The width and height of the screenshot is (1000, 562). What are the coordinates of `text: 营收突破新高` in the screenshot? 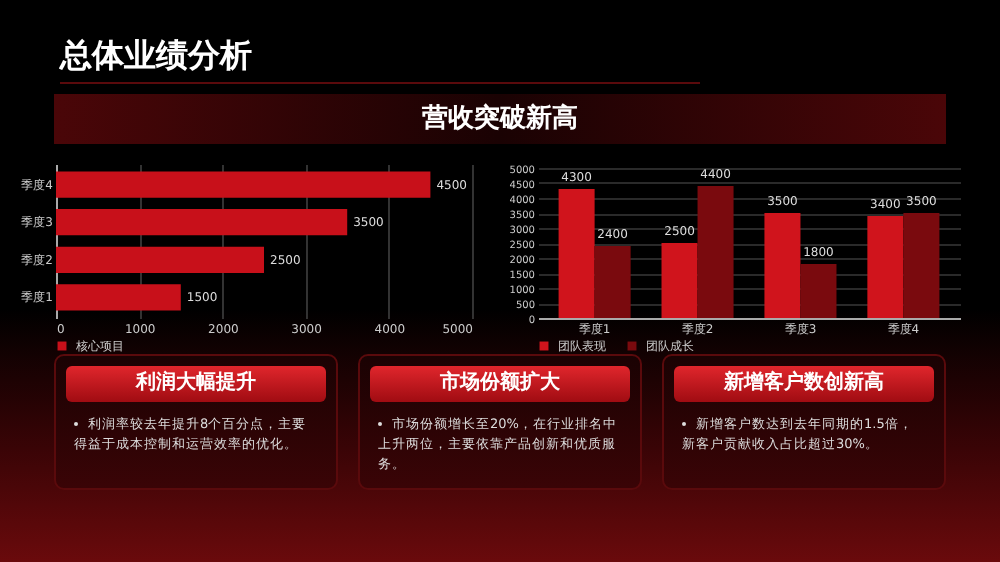 It's located at (500, 119).